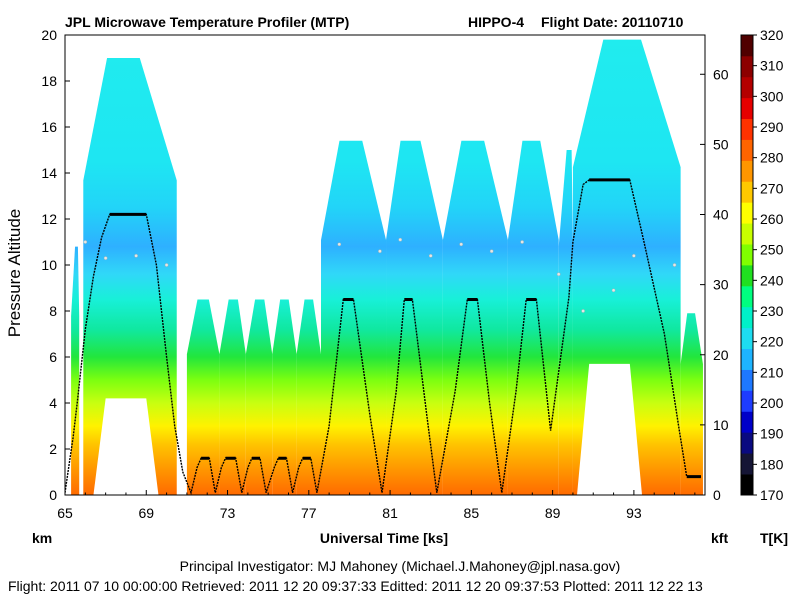 The image size is (800, 600). I want to click on y2-tick-label-3: 30, so click(721, 285).